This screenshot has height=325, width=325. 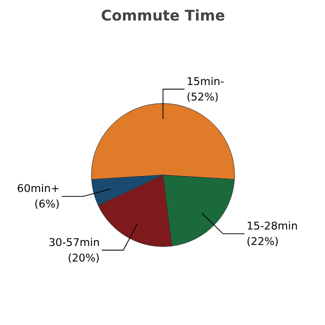 What do you see at coordinates (262, 241) in the screenshot?
I see `data-label: (22%)` at bounding box center [262, 241].